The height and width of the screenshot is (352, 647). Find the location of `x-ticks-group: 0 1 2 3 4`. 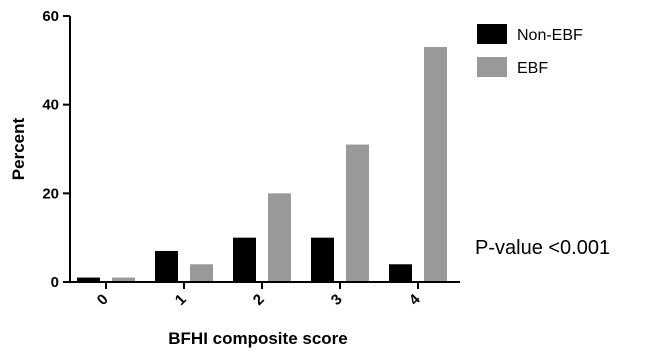

x-ticks-group: 0 1 2 3 4 is located at coordinates (259, 295).